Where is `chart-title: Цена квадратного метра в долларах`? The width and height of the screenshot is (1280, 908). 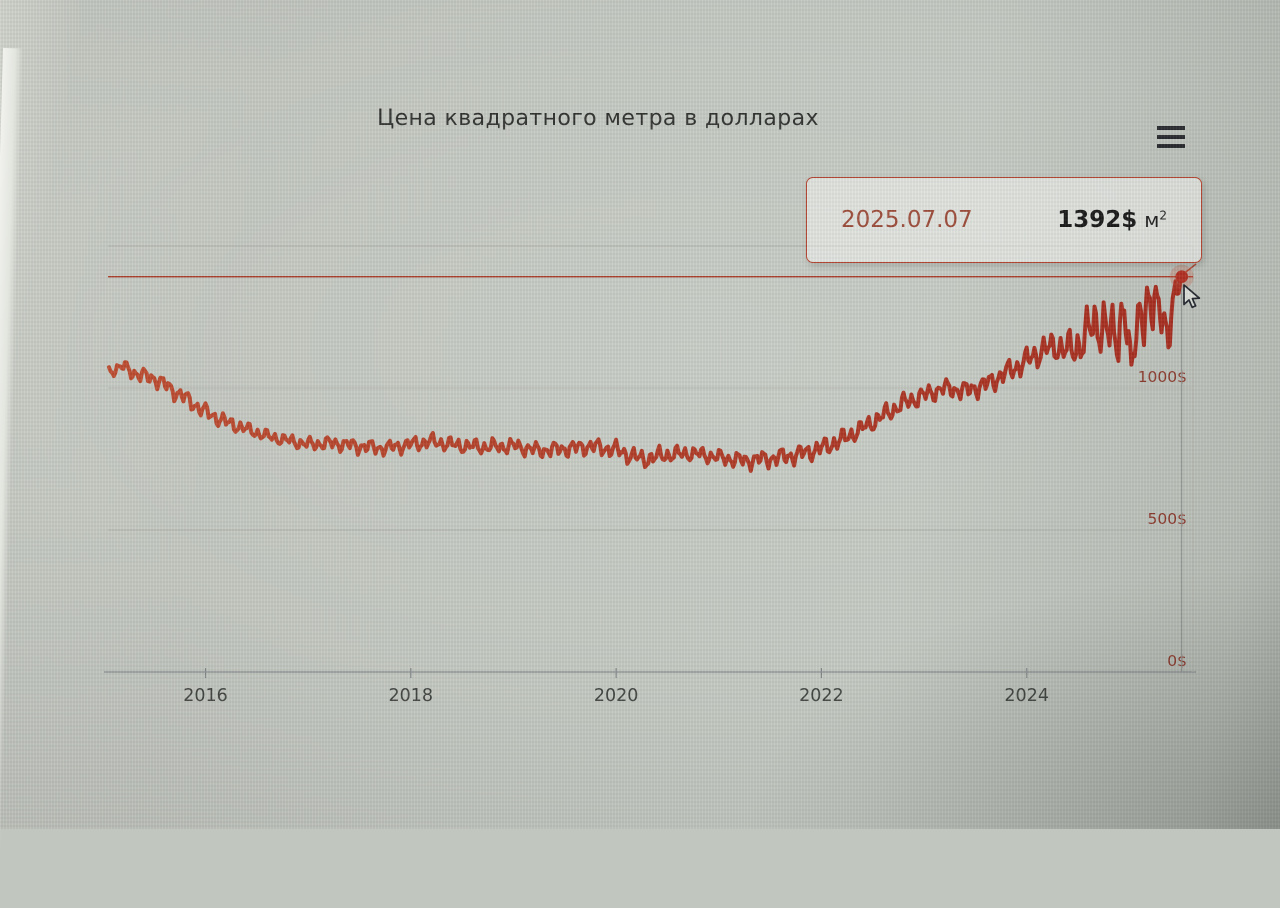 chart-title: Цена квадратного метра в долларах is located at coordinates (598, 118).